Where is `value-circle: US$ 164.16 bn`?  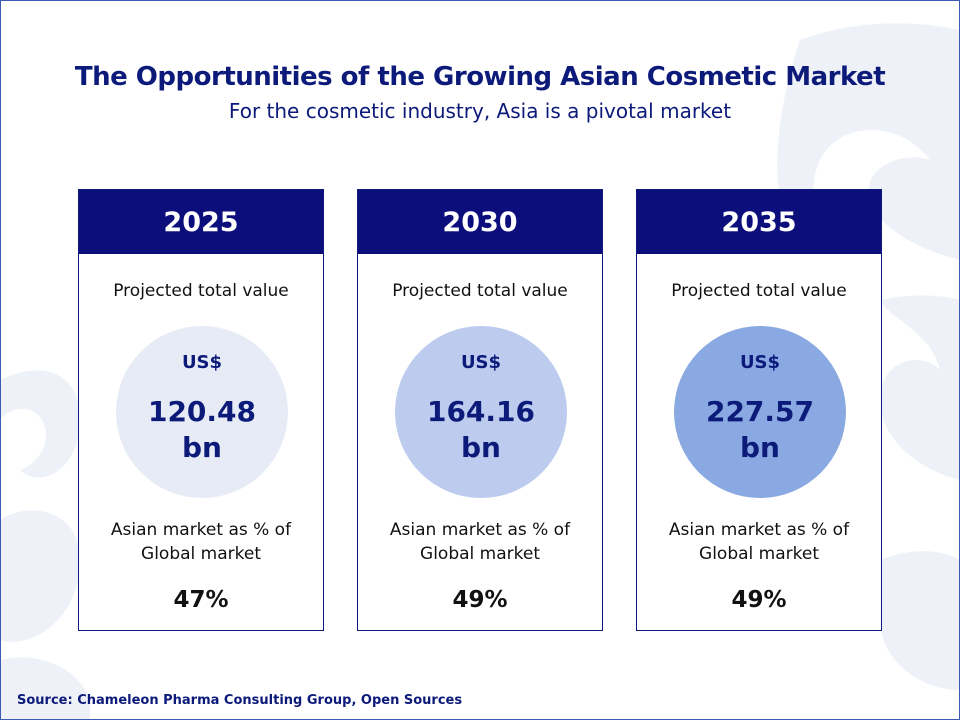
value-circle: US$ 164.16 bn is located at coordinates (481, 412).